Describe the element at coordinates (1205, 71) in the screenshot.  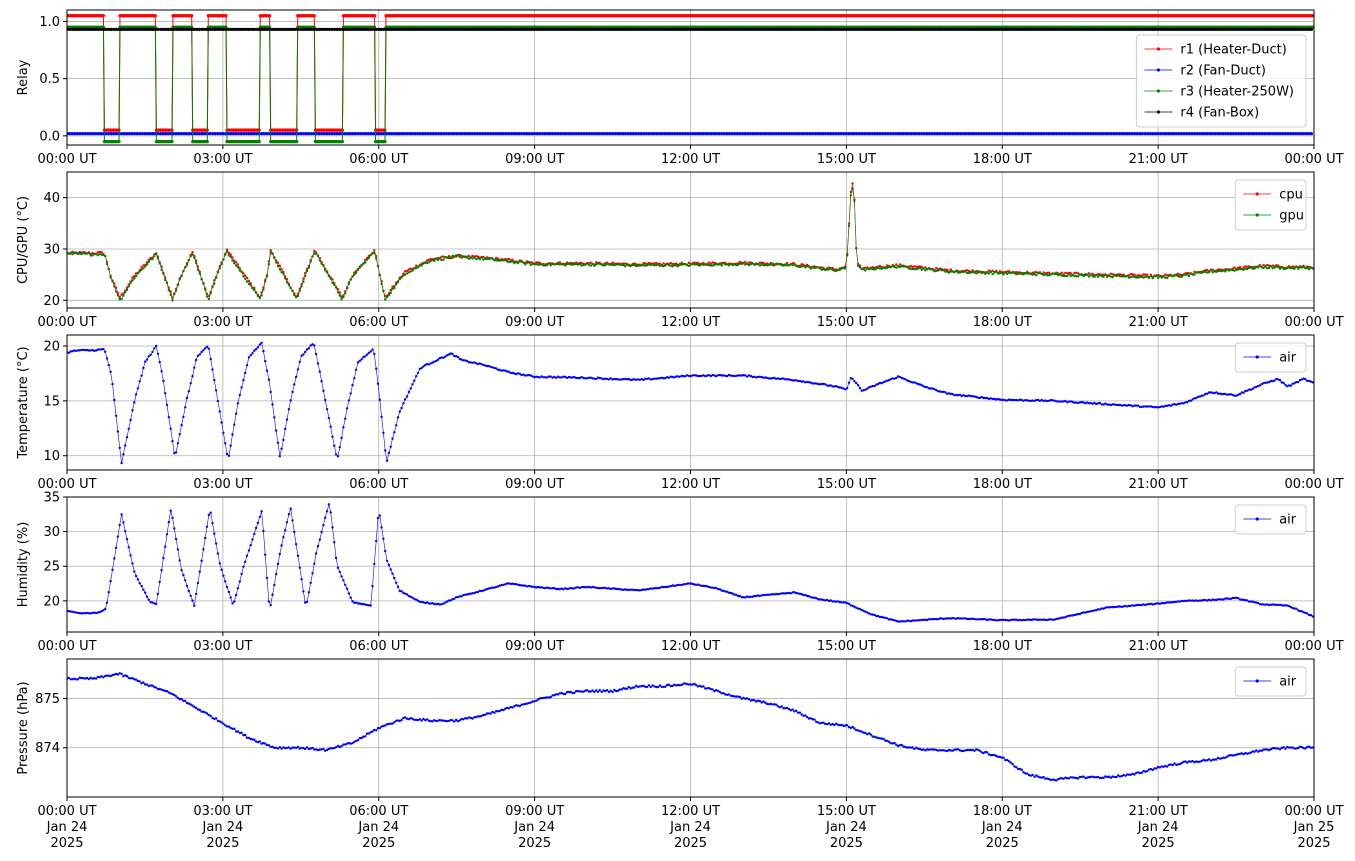
I see `legend-item: r2 (Fan-Duct)` at that location.